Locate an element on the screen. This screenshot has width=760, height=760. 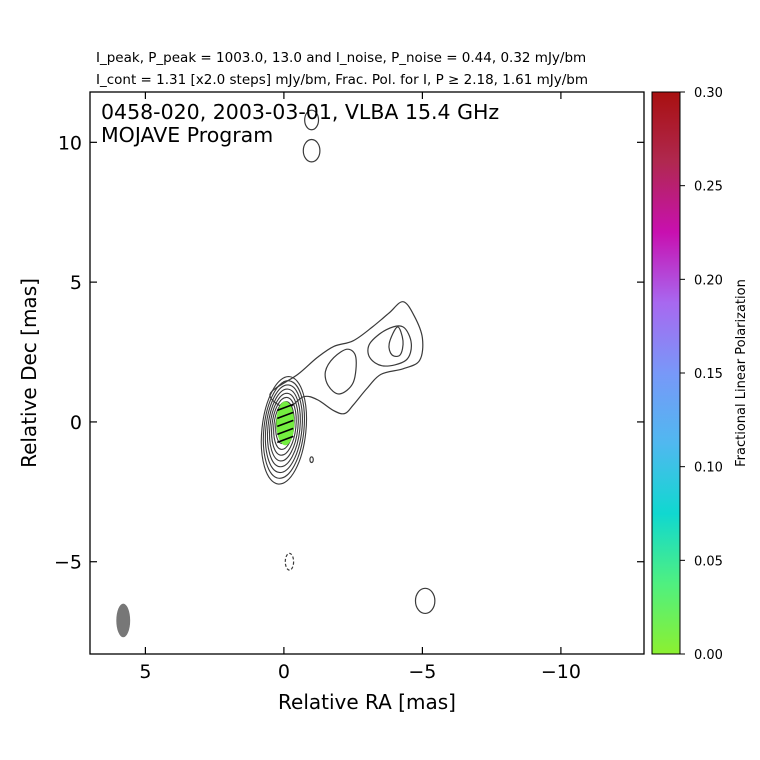
colorbar-tick-label: 0.30 is located at coordinates (708, 93).